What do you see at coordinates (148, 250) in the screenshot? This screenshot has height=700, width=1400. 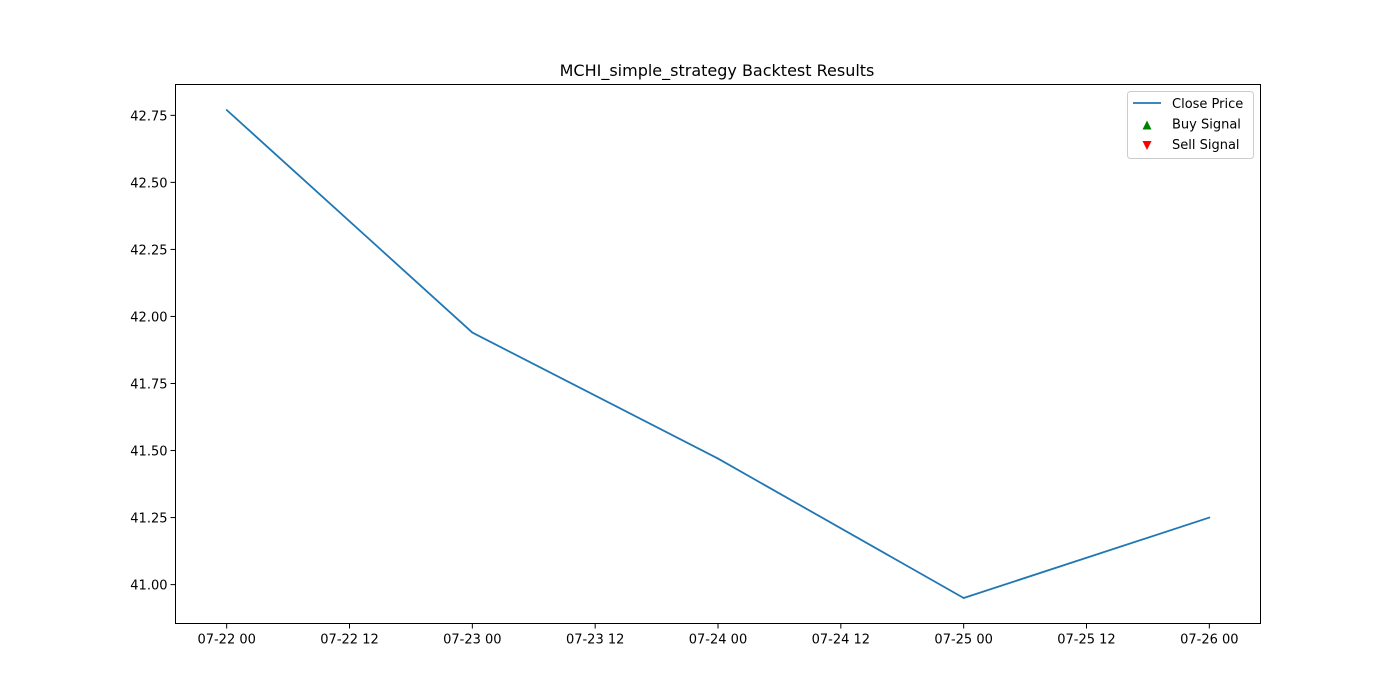 I see `y-tick-label: 42.25` at bounding box center [148, 250].